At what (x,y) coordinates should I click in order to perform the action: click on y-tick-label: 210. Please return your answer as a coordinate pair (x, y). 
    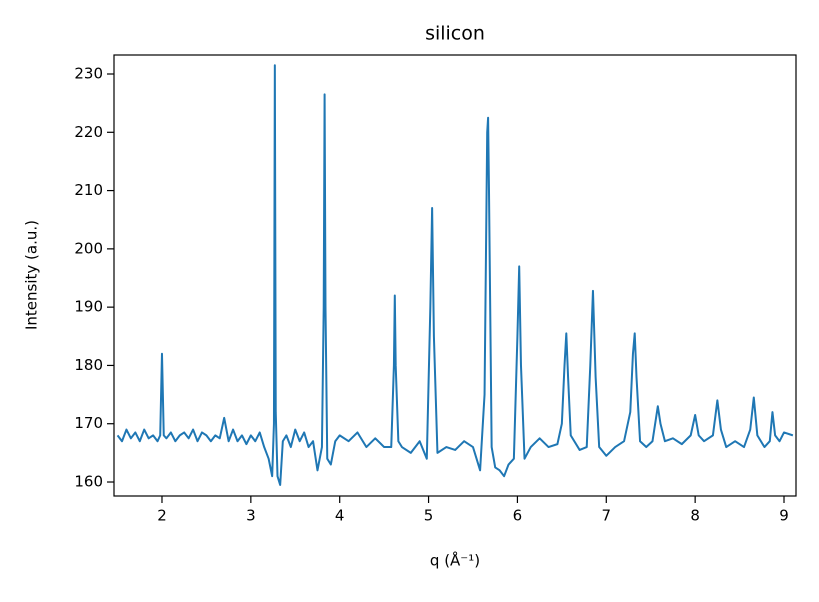
    Looking at the image, I should click on (88, 190).